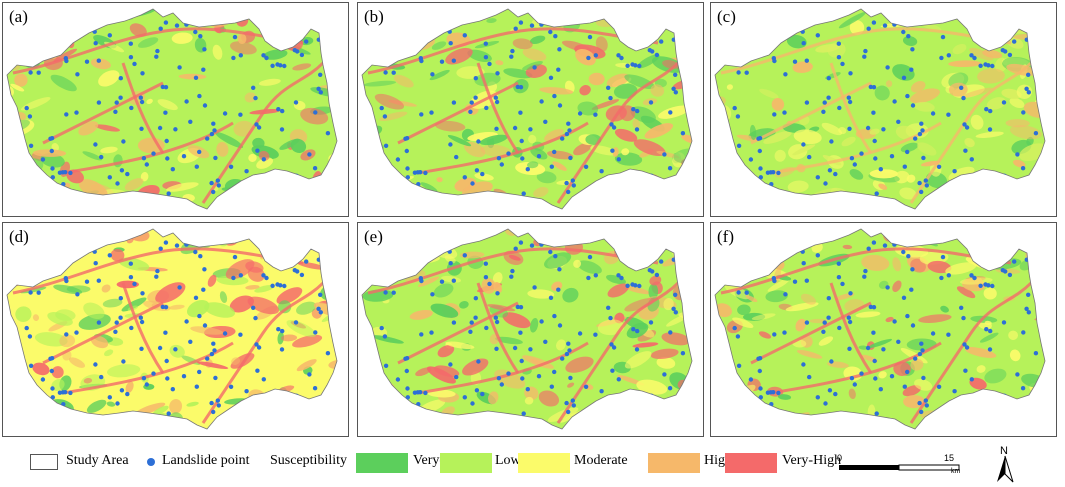 This screenshot has width=1065, height=487. What do you see at coordinates (530, 329) in the screenshot?
I see `map-panel: (e)` at bounding box center [530, 329].